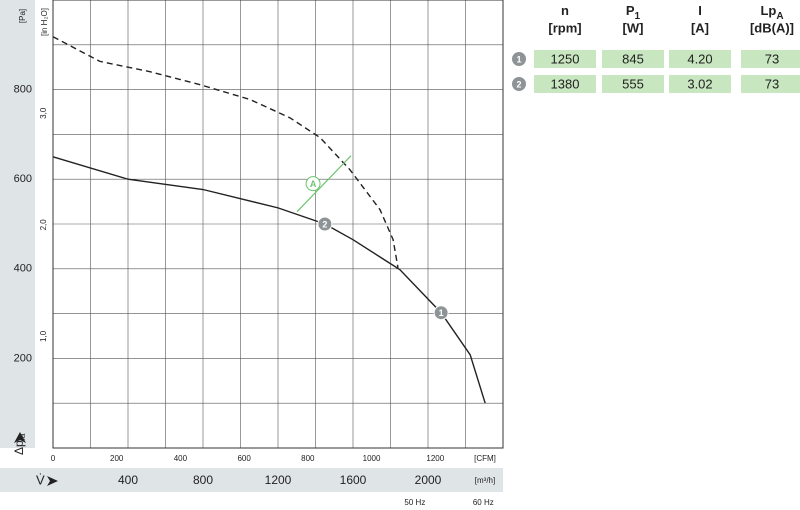  Describe the element at coordinates (181, 458) in the screenshot. I see `x2-tick-label: 400` at that location.